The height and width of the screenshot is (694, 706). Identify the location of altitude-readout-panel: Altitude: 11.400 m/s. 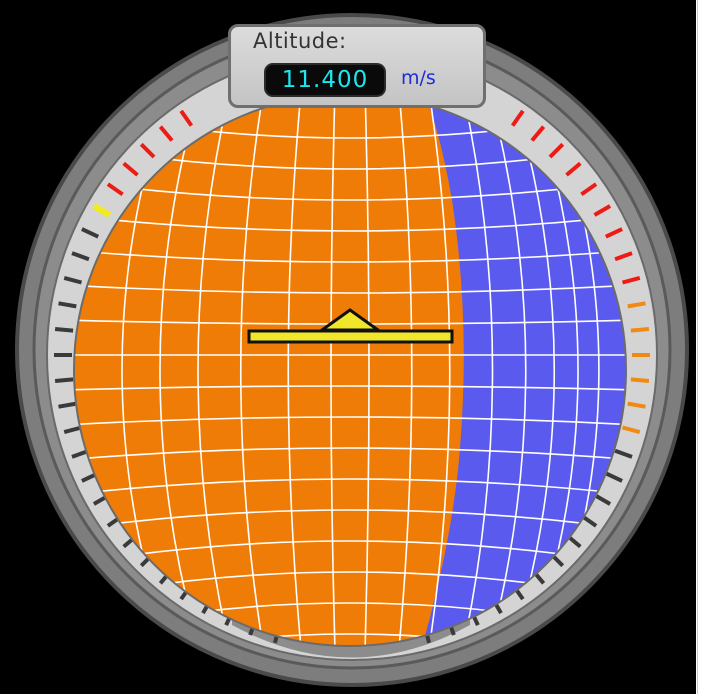
(357, 66).